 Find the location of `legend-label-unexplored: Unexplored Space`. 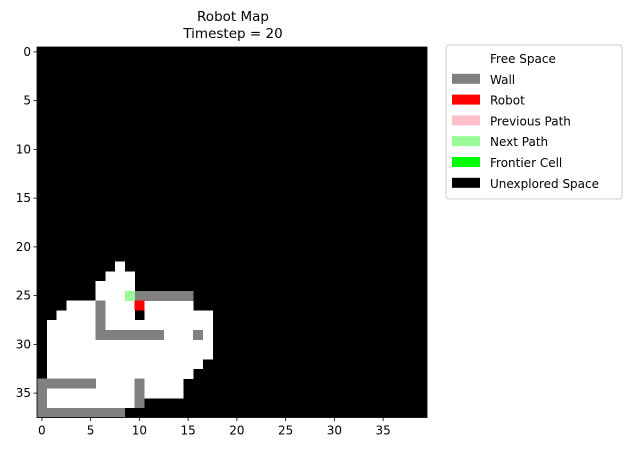

legend-label-unexplored: Unexplored Space is located at coordinates (544, 184).